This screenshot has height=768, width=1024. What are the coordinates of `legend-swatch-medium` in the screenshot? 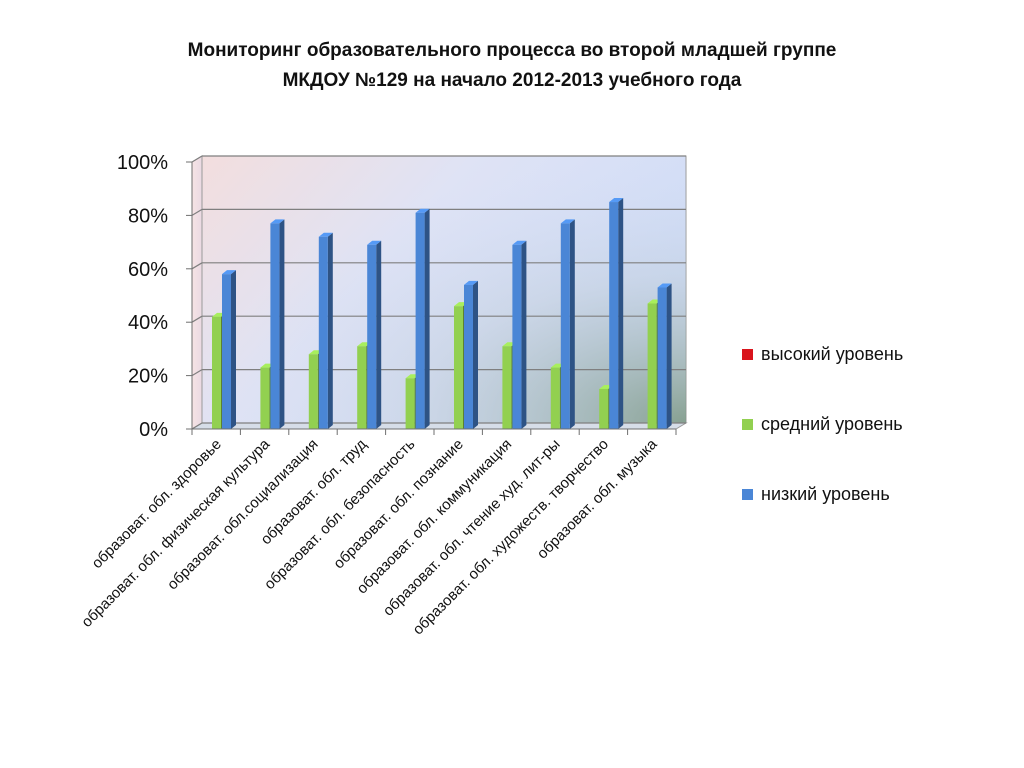 It's located at (747, 424).